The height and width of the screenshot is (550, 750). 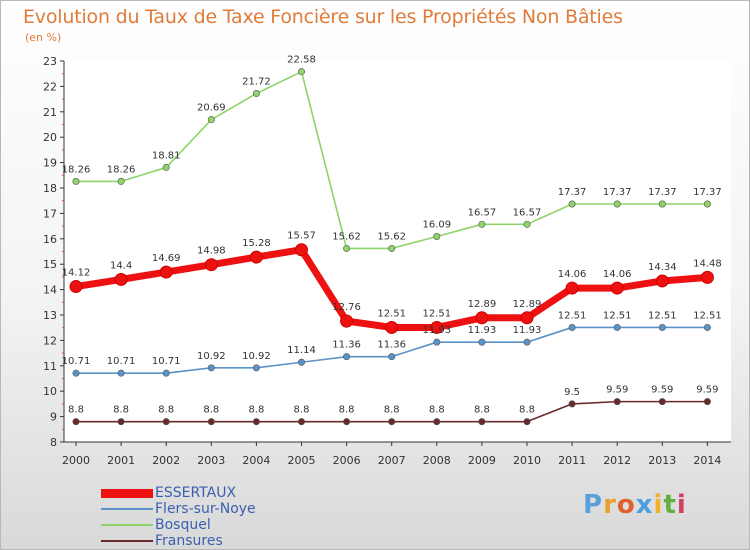 What do you see at coordinates (527, 460) in the screenshot?
I see `x-tick-label: 2010` at bounding box center [527, 460].